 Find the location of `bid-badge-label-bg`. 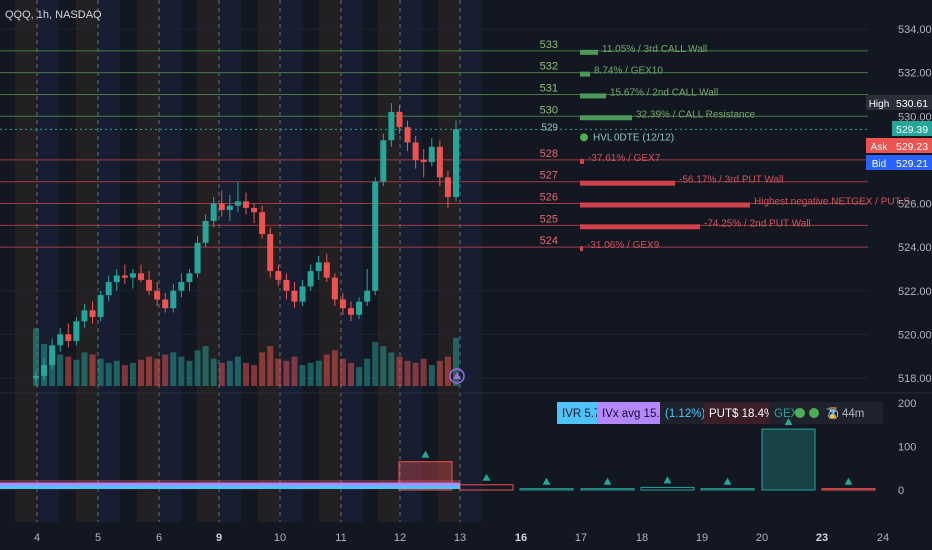

bid-badge-label-bg is located at coordinates (879, 162).